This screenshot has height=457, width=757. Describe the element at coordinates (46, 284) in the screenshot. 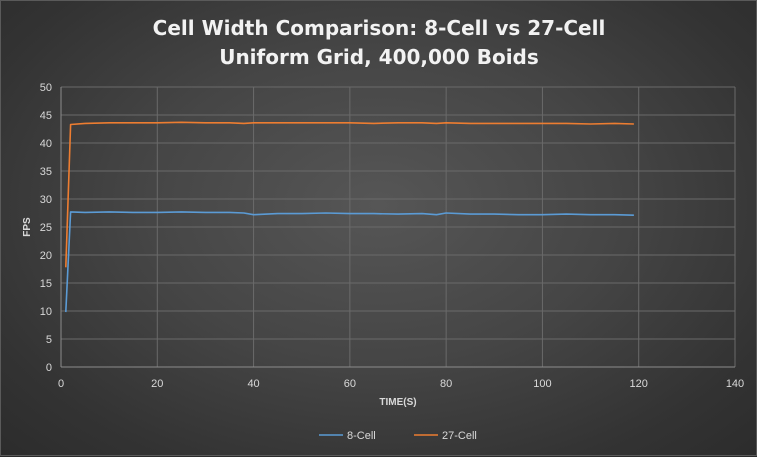

I see `y-tick-label: 15` at that location.